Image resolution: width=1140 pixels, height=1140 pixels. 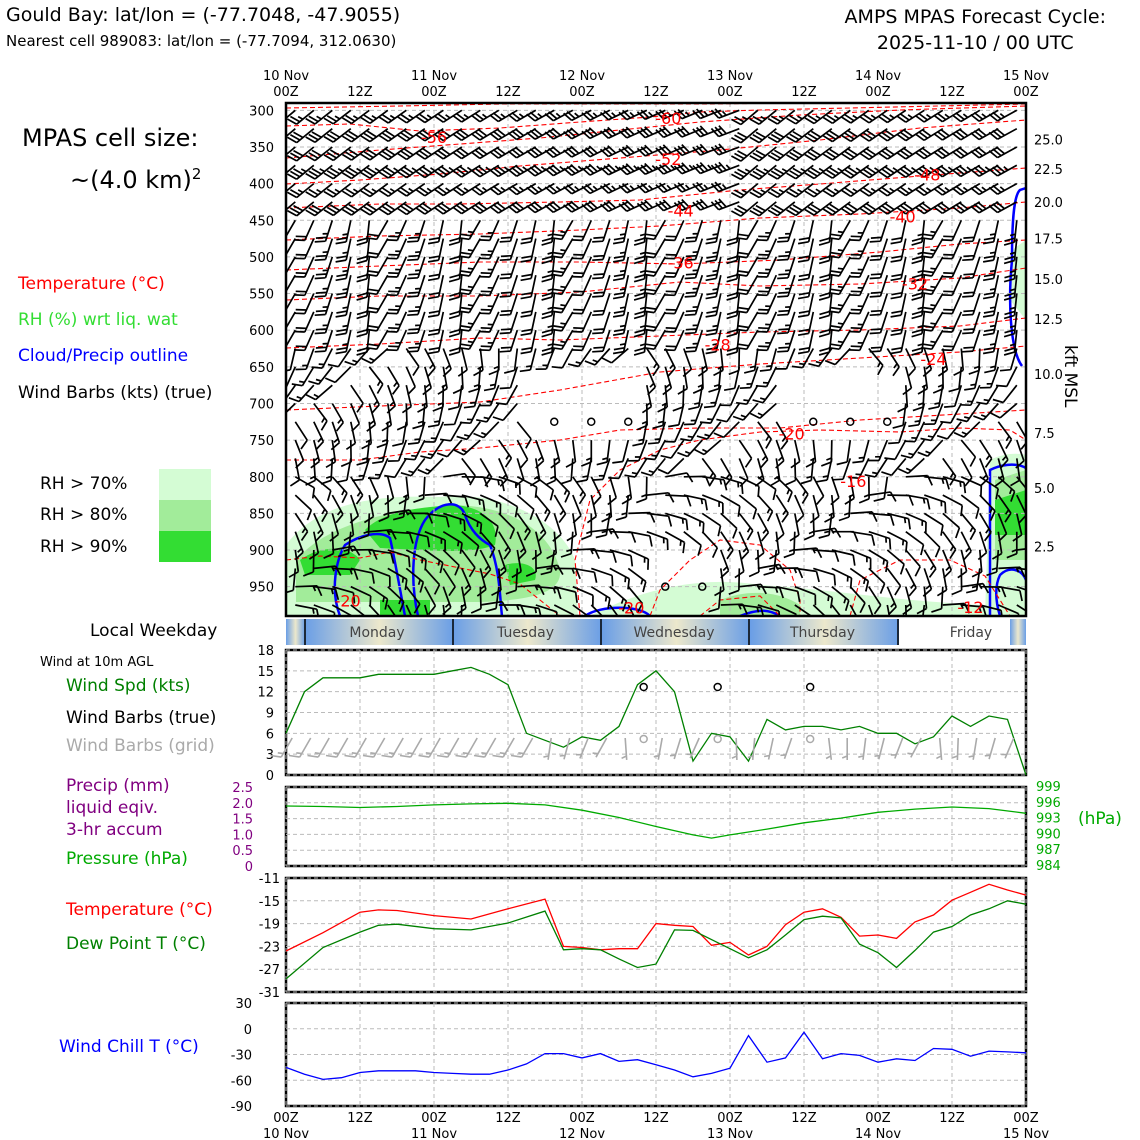 What do you see at coordinates (878, 1133) in the screenshot?
I see `bottom-date-label: 14 Nov` at bounding box center [878, 1133].